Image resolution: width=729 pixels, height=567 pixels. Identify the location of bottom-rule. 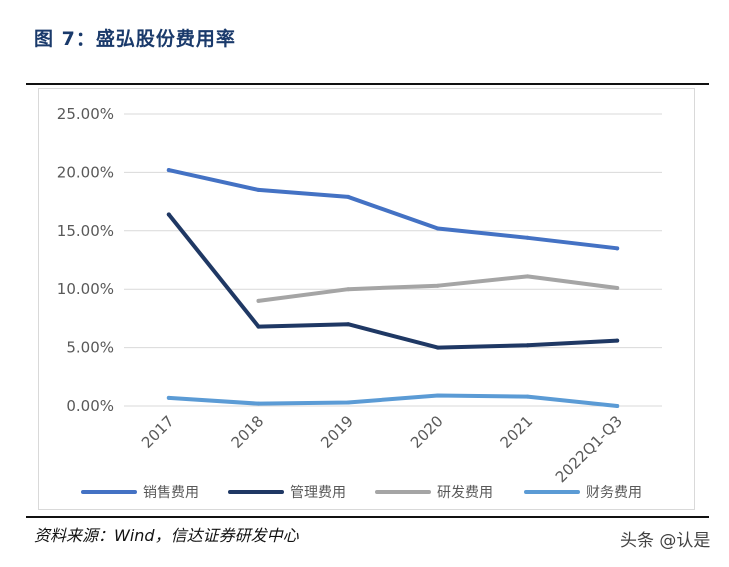
(367, 517).